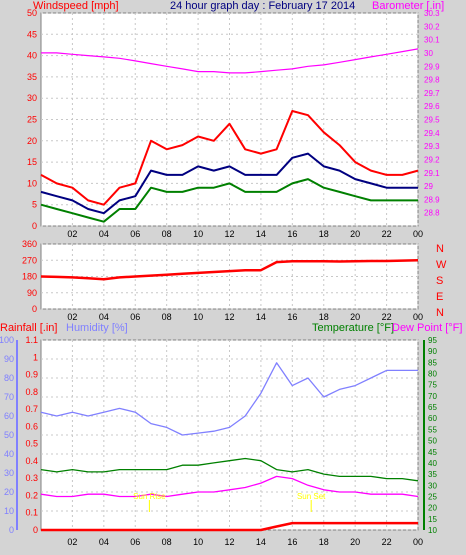 Image resolution: width=466 pixels, height=555 pixels. Describe the element at coordinates (31, 409) in the screenshot. I see `rain-tick-label: 0.7` at that location.